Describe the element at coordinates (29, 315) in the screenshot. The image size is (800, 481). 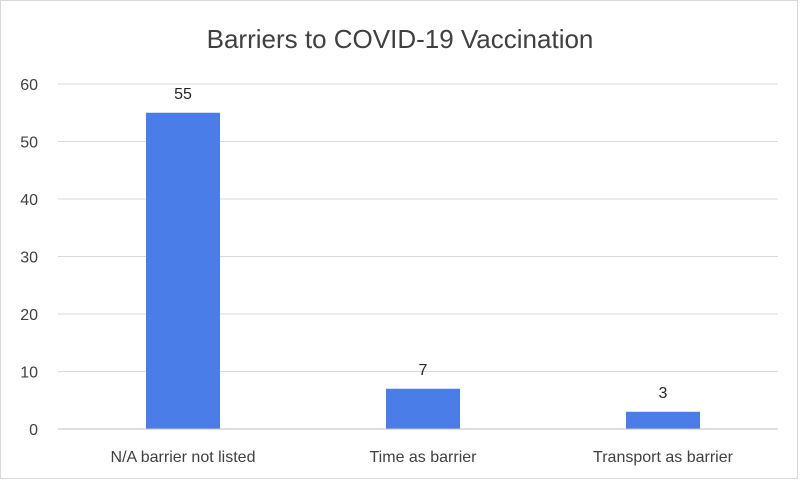
I see `y-tick-label: 20` at that location.